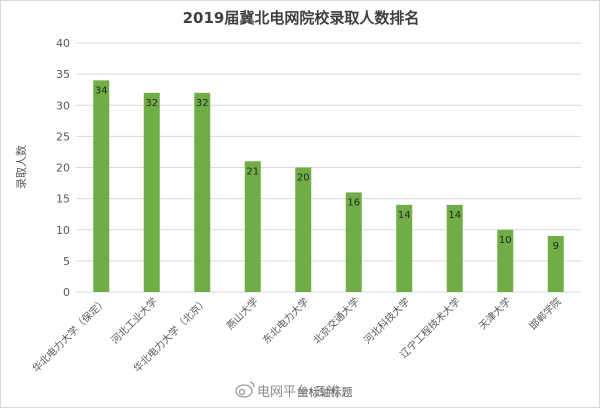  Describe the element at coordinates (63, 105) in the screenshot. I see `y-tick-label: 30` at that location.